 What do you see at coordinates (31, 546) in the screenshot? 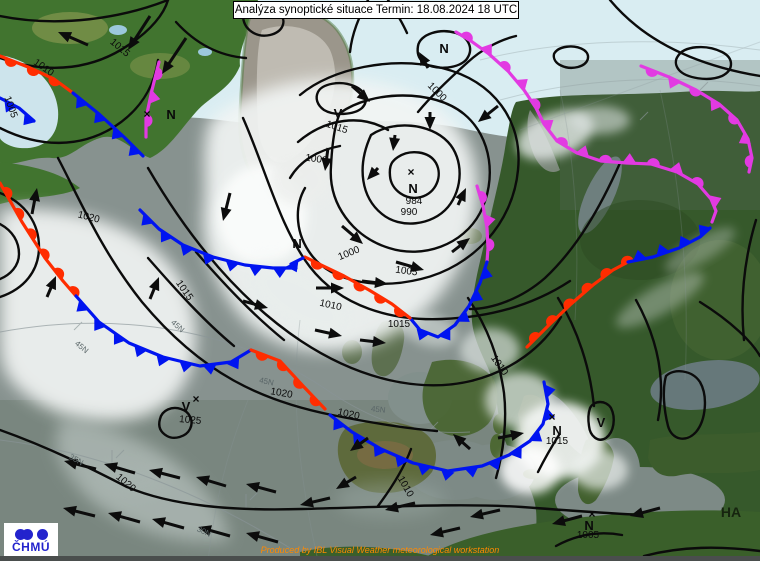
I see `chmu-logo-text: ČHMÚ` at bounding box center [31, 546].